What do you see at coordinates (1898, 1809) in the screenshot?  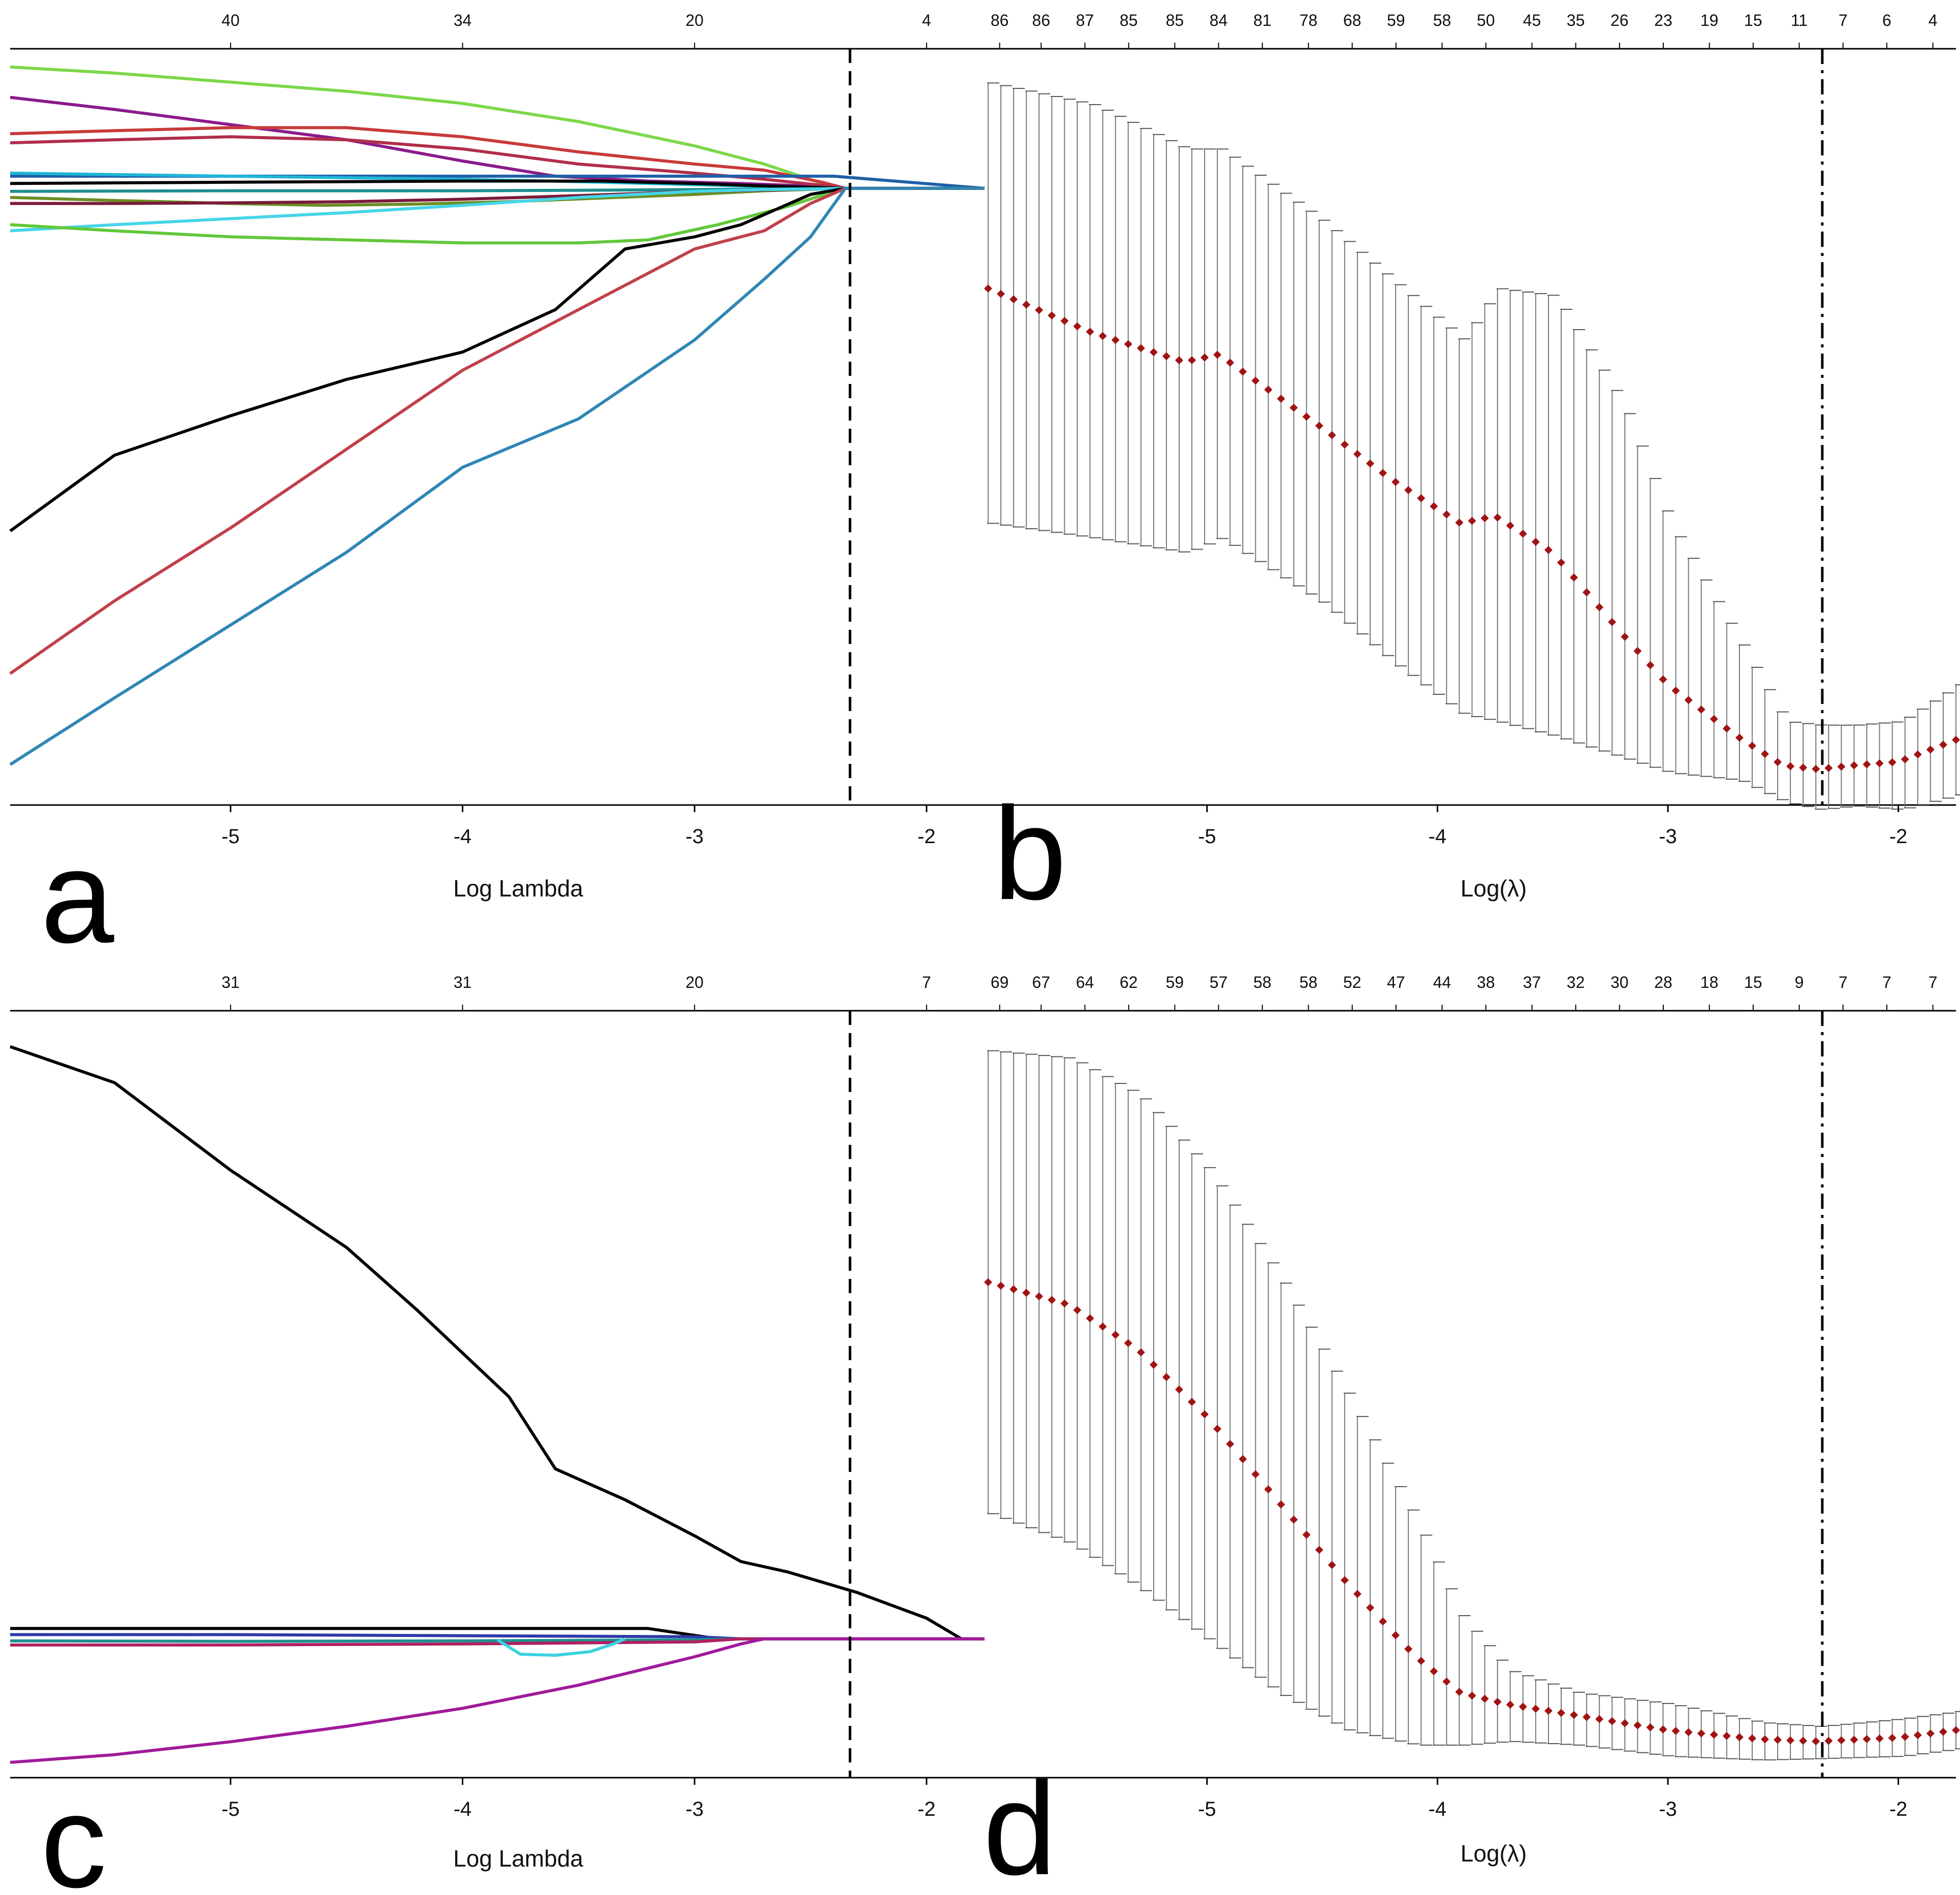 I see `panel-d-xtick-label: -2` at bounding box center [1898, 1809].